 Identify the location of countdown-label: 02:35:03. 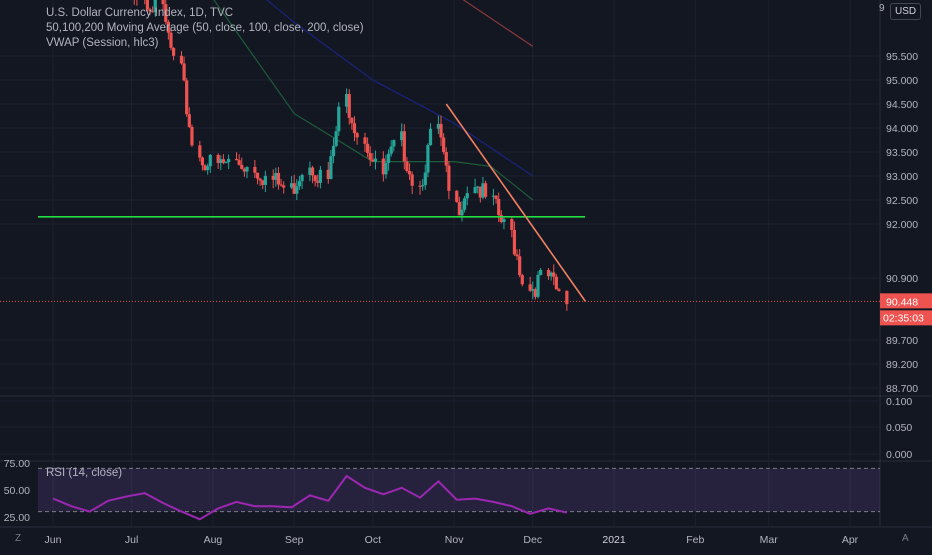
(903, 318).